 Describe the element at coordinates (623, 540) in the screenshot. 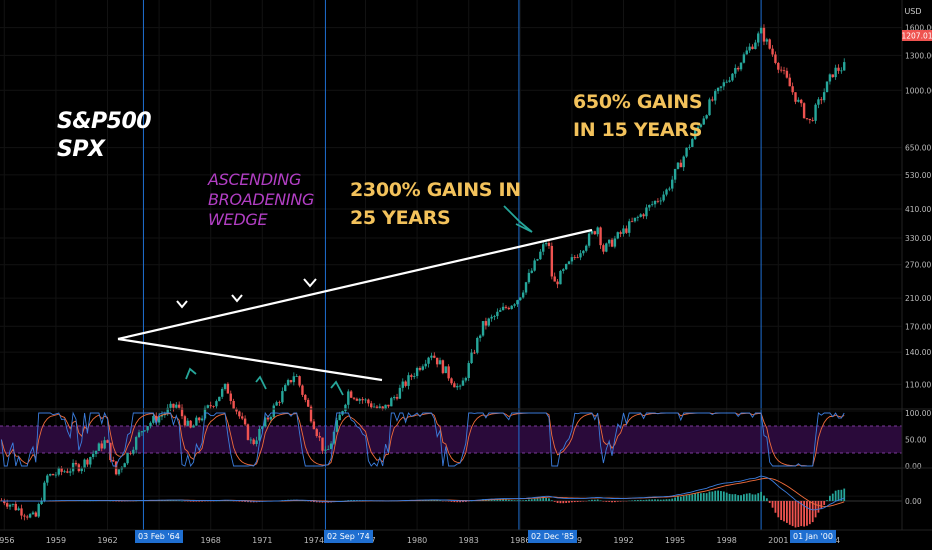

I see `year-tick-label: 1992` at that location.